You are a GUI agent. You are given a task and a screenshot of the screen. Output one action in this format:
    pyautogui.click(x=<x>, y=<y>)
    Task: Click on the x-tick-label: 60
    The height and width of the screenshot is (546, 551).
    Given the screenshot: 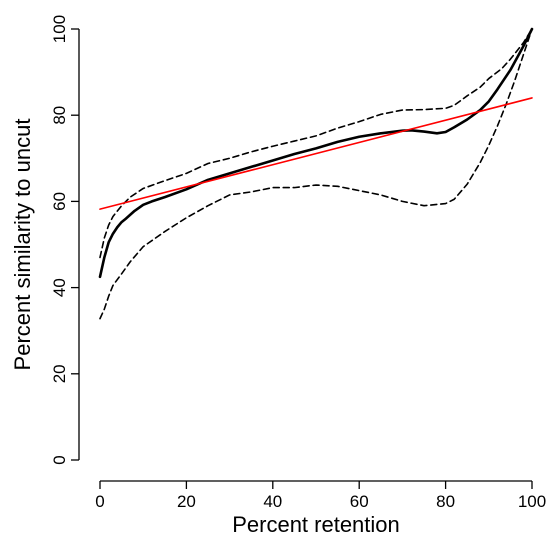 What is the action you would take?
    pyautogui.click(x=359, y=501)
    